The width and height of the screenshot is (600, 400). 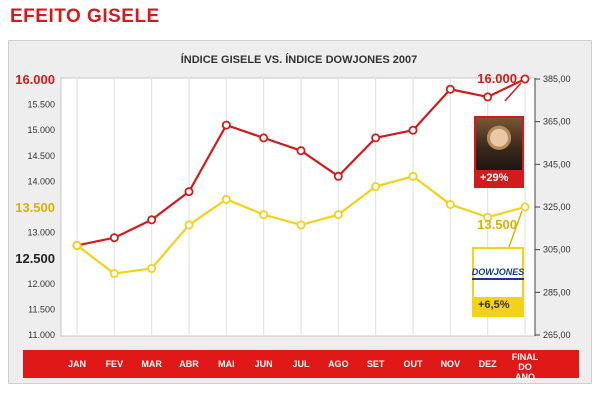 I want to click on y-right-tick-label: 345,00, so click(x=557, y=164).